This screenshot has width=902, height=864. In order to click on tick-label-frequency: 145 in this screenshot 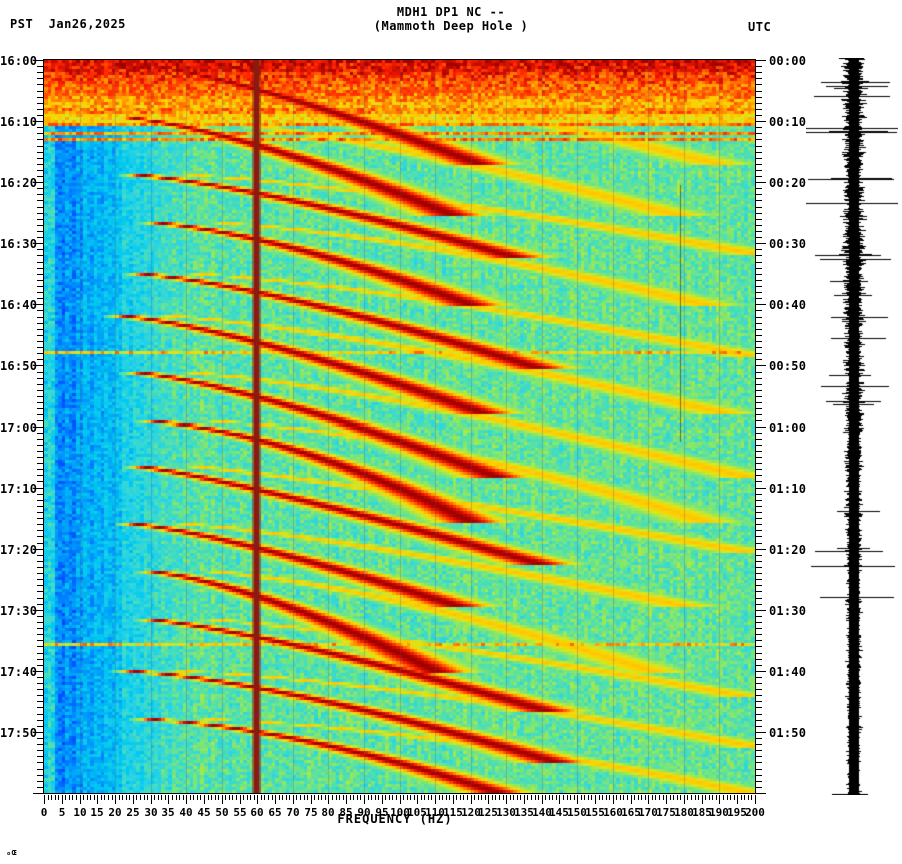, I will do `click(559, 812)`.